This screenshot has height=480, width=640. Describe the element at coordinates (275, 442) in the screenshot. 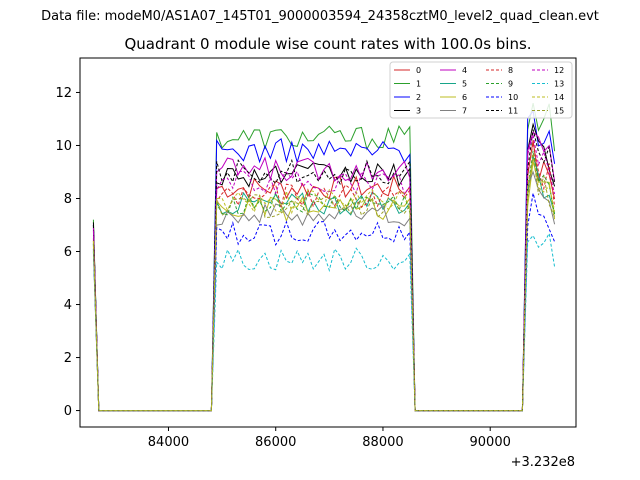

I see `x-tick-label: 86000` at that location.